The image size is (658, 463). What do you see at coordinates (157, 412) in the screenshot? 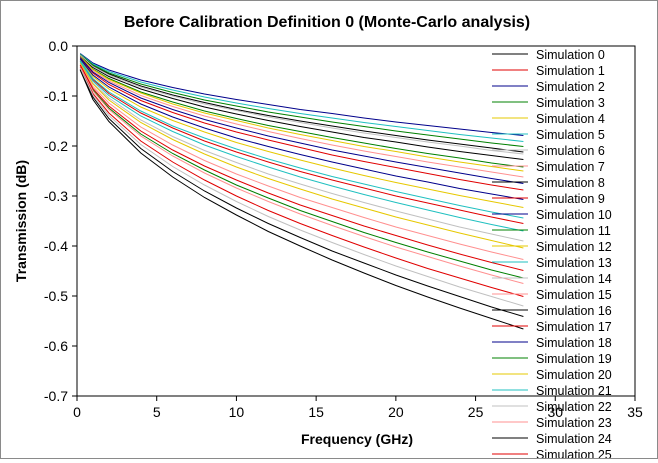
I see `x-tick-label: 5` at bounding box center [157, 412].